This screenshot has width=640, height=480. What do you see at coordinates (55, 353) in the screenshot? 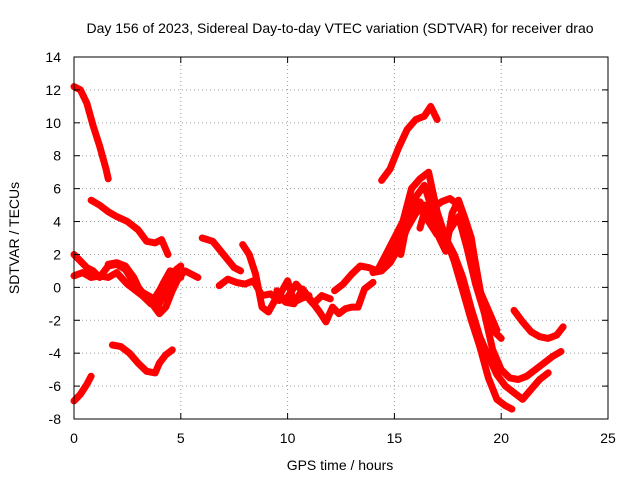
I see `y-tick-label: -4` at bounding box center [55, 353].